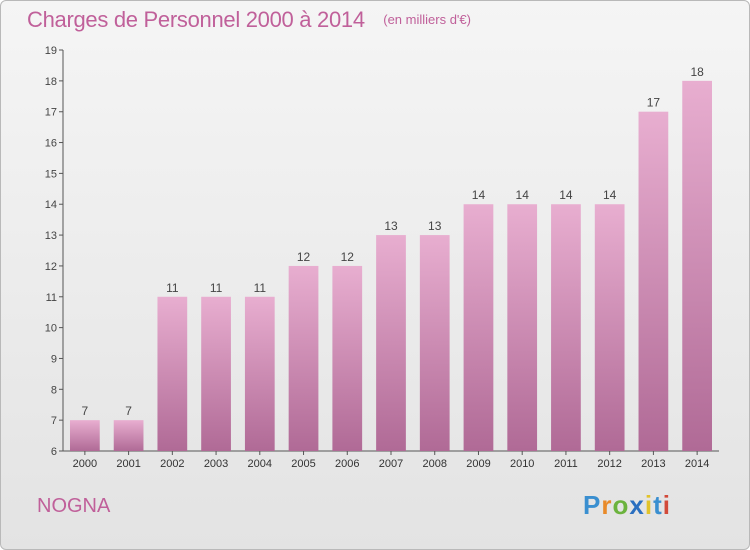  What do you see at coordinates (697, 72) in the screenshot?
I see `data-label: 18` at bounding box center [697, 72].